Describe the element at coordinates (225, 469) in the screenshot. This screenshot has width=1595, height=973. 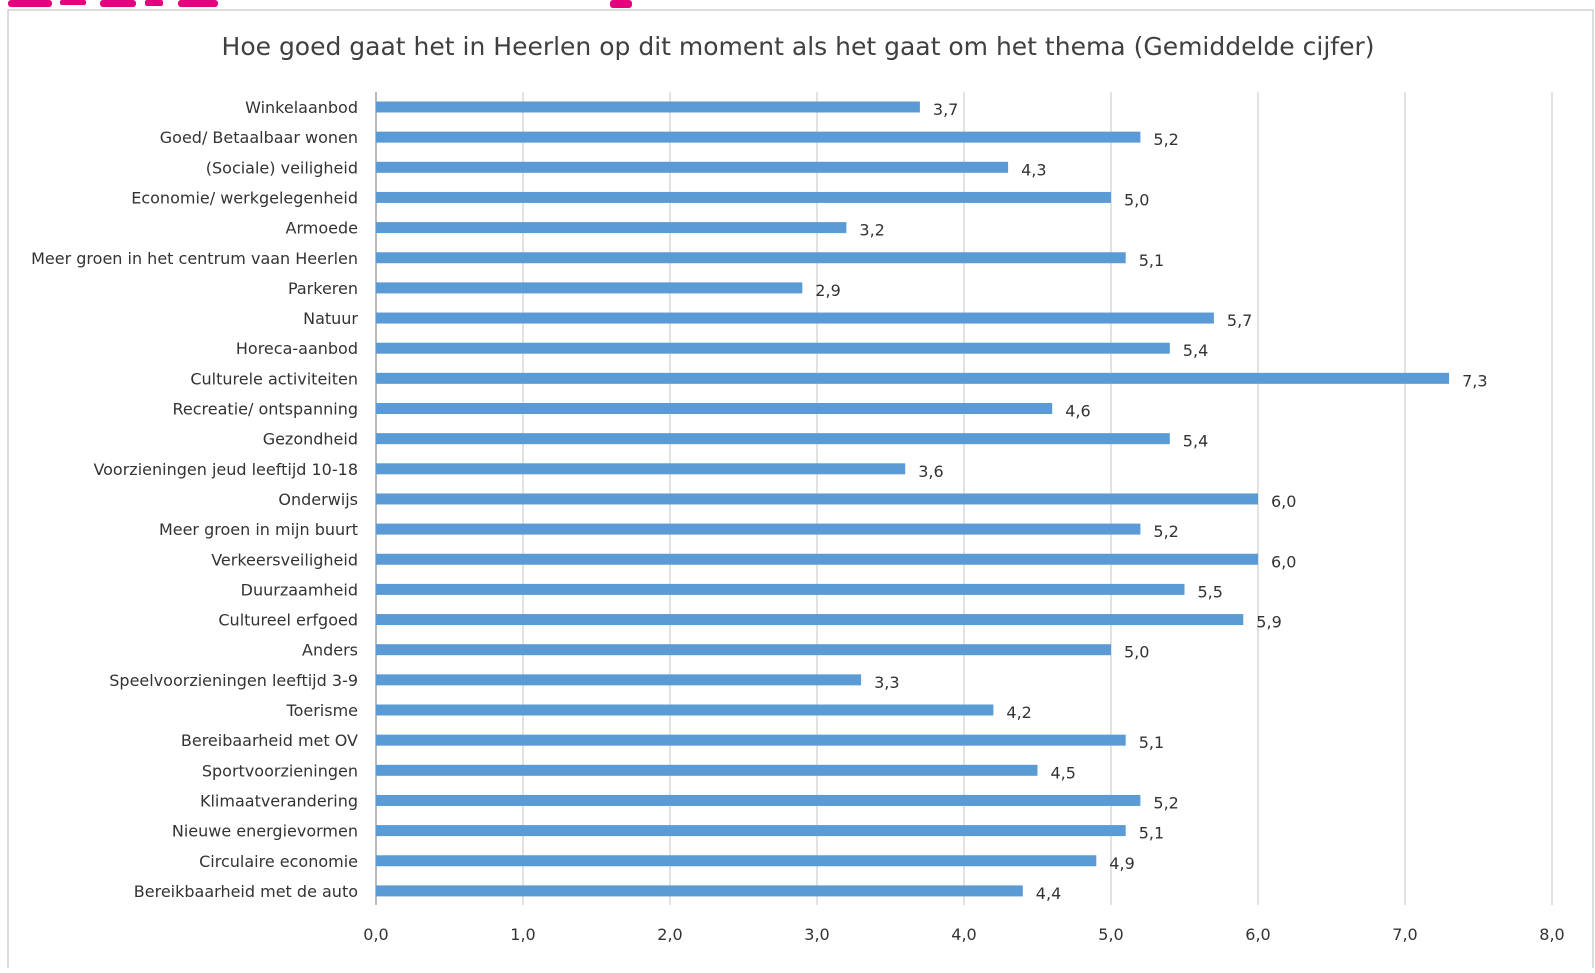
I see `category-label: Voorzieningen jeud leeftijd 10-18` at that location.